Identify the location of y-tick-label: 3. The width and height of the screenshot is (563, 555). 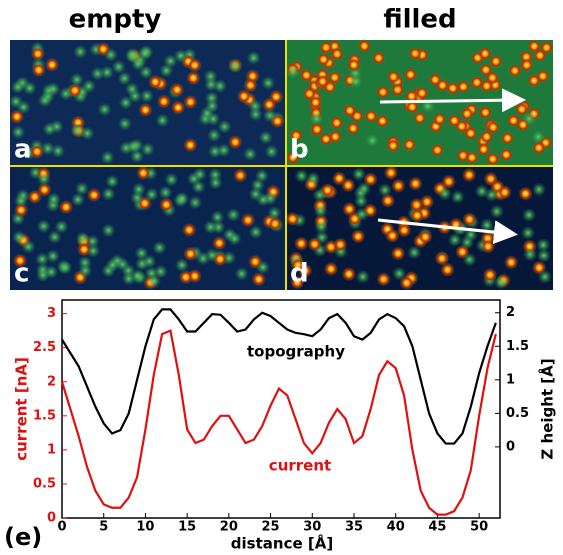
(51, 313).